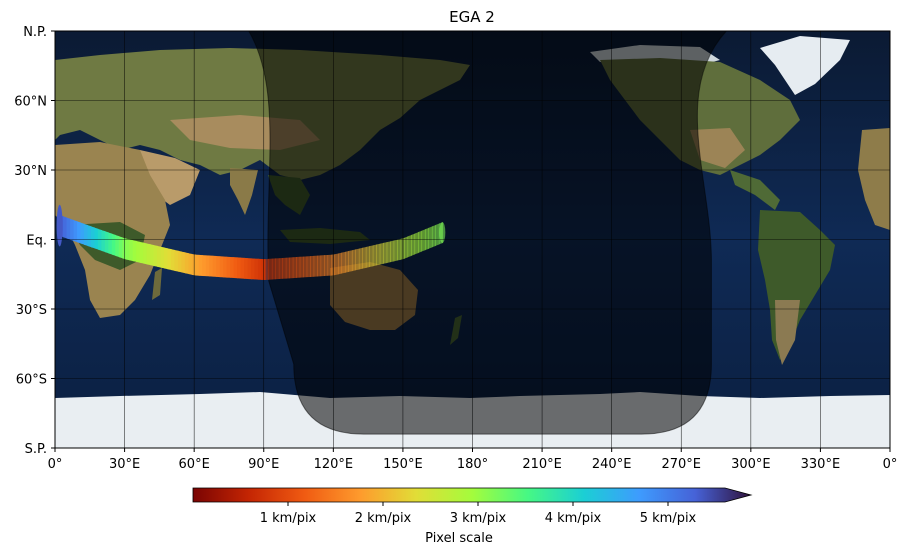  What do you see at coordinates (403, 464) in the screenshot?
I see `x-tick-label: 150°E` at bounding box center [403, 464].